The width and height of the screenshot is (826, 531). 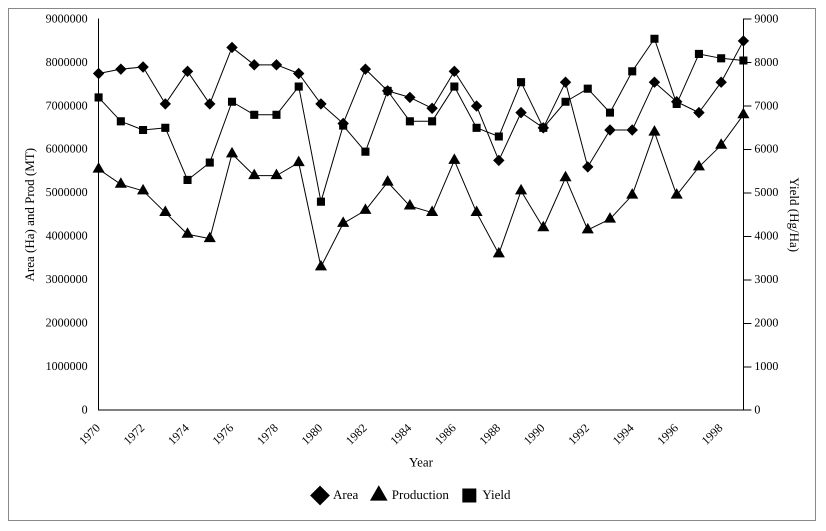 What do you see at coordinates (67, 149) in the screenshot?
I see `y-tick-label: 6000000` at bounding box center [67, 149].